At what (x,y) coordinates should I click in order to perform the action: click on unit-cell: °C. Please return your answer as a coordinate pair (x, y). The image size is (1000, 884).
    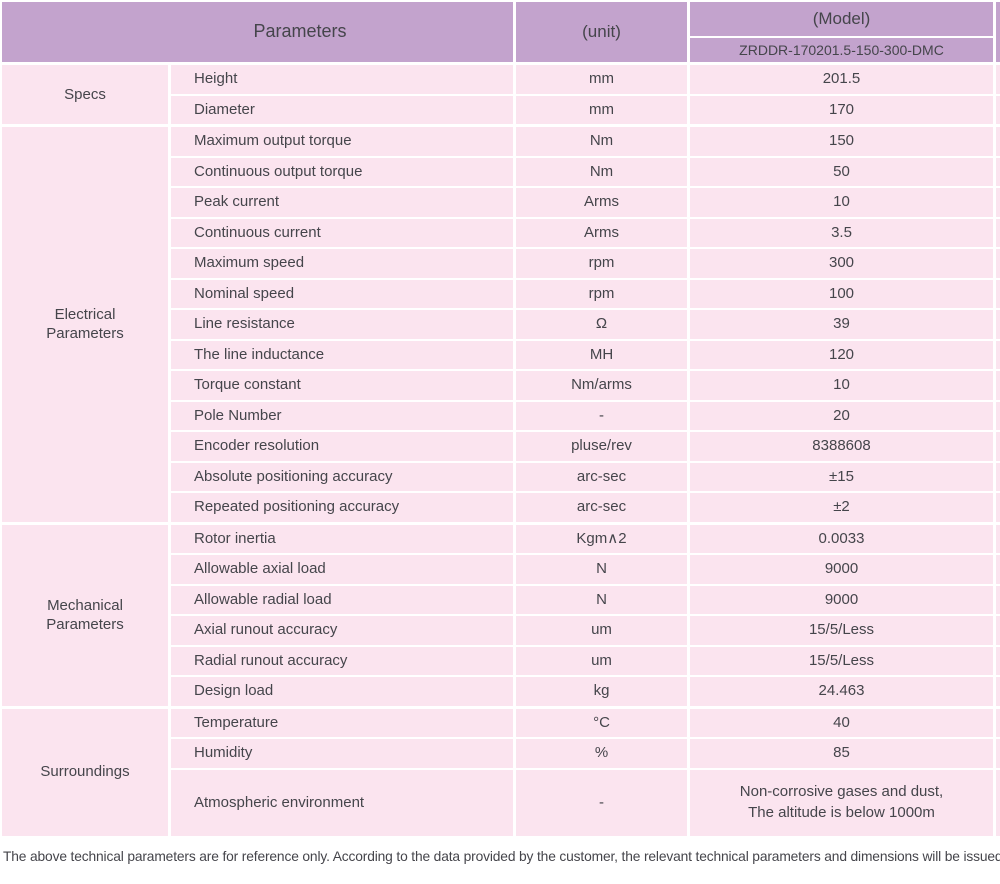
    Looking at the image, I should click on (601, 722).